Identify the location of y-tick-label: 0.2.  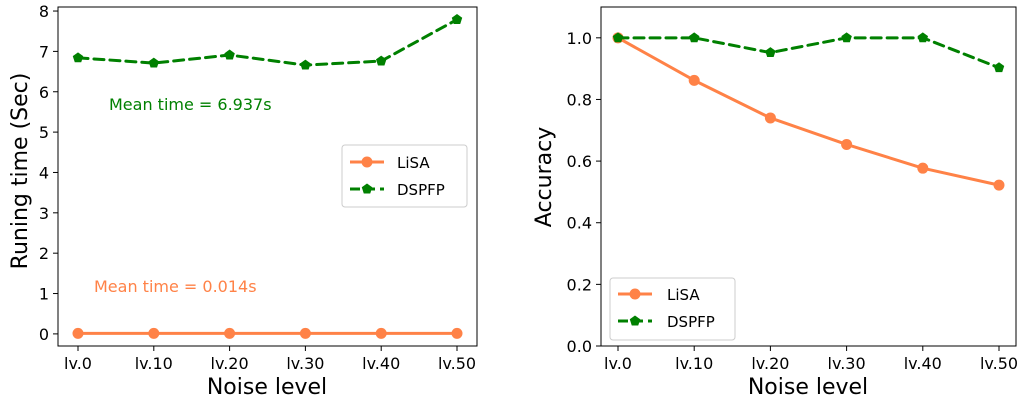
(579, 284).